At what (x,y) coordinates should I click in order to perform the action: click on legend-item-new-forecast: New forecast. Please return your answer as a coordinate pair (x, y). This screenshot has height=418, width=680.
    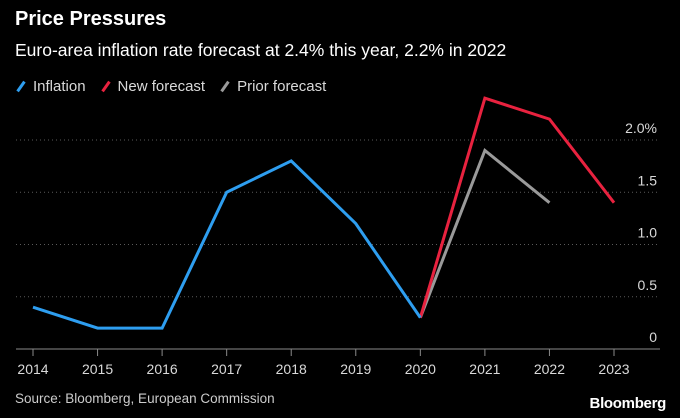
    Looking at the image, I should click on (153, 86).